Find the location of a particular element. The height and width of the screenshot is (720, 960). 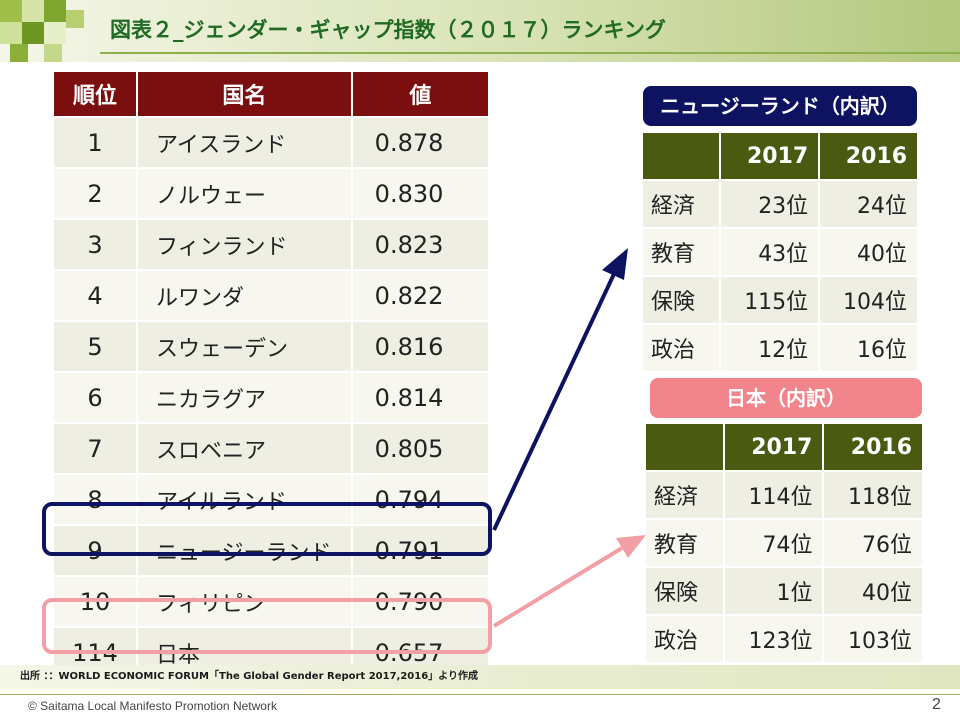

value-cell: 0.805 is located at coordinates (419, 447).